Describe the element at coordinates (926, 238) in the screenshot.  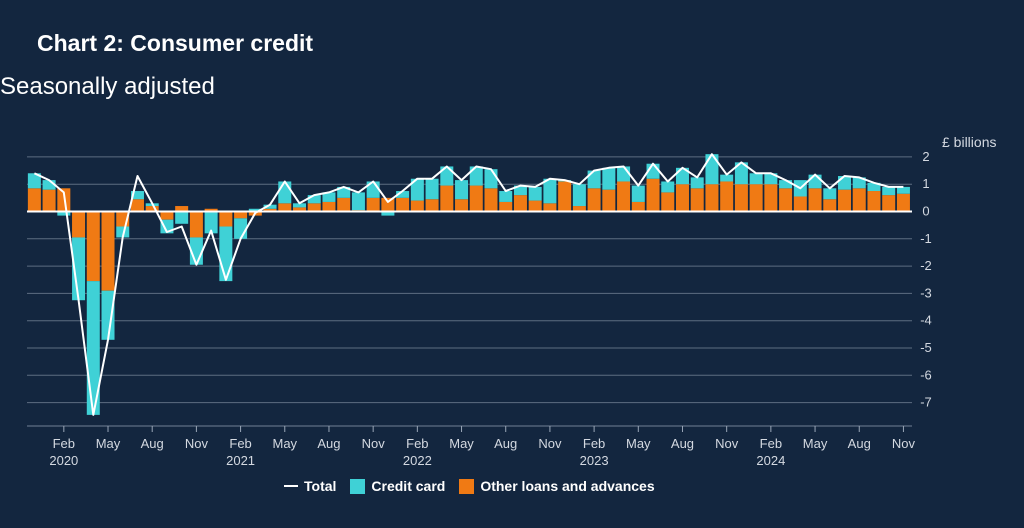
I see `y-tick-label: -1` at that location.